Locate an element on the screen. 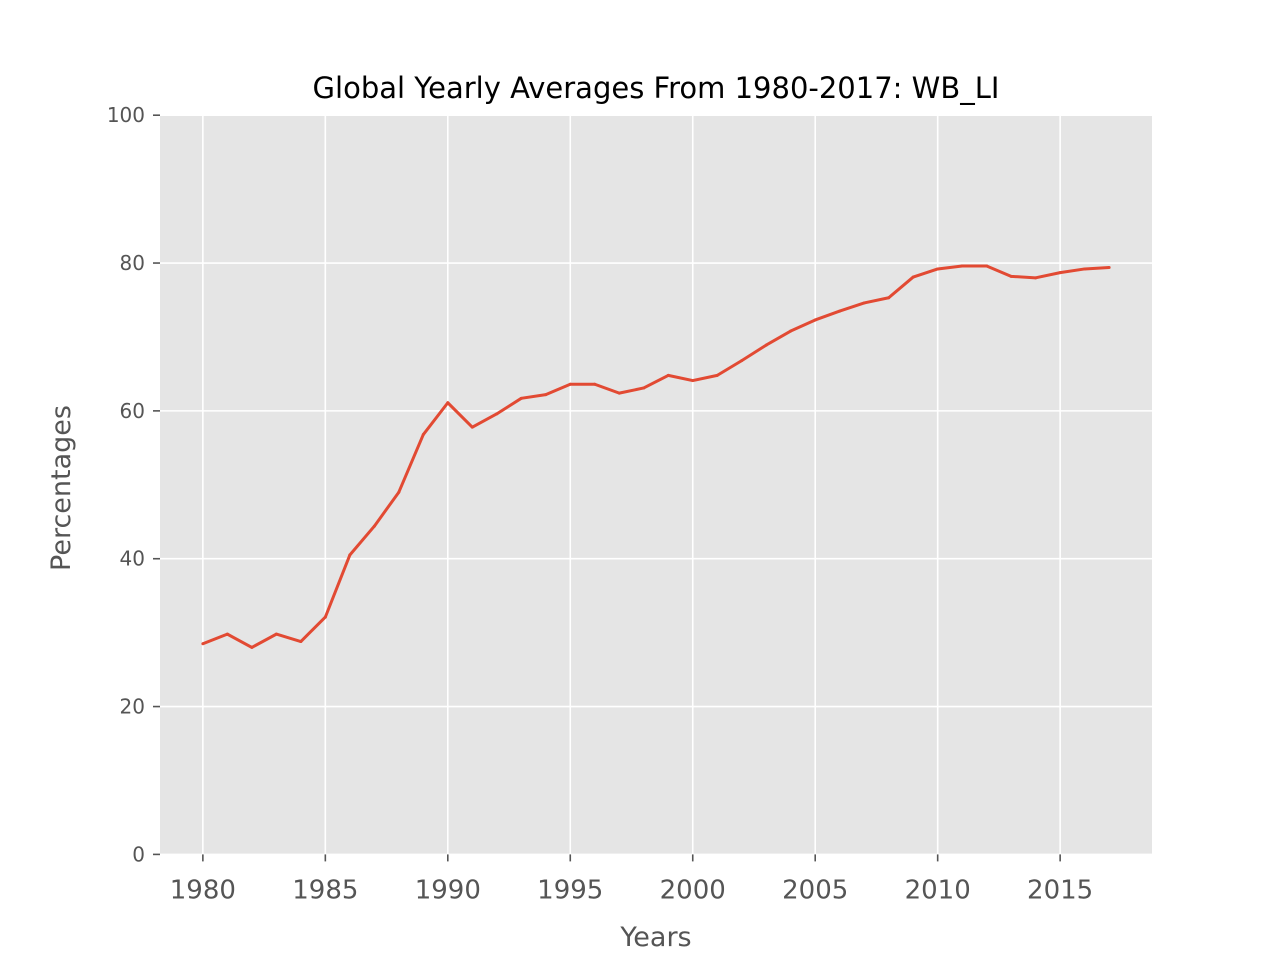 This screenshot has width=1280, height=960. x-tick-label: 2010 is located at coordinates (938, 890).